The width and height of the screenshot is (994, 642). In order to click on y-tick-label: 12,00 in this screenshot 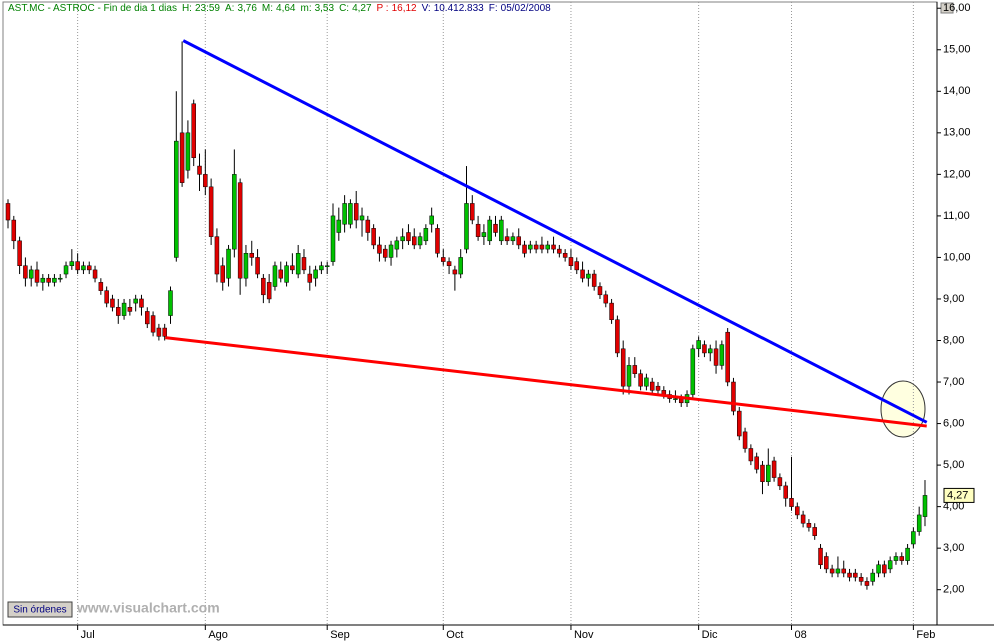, I will do `click(957, 174)`.